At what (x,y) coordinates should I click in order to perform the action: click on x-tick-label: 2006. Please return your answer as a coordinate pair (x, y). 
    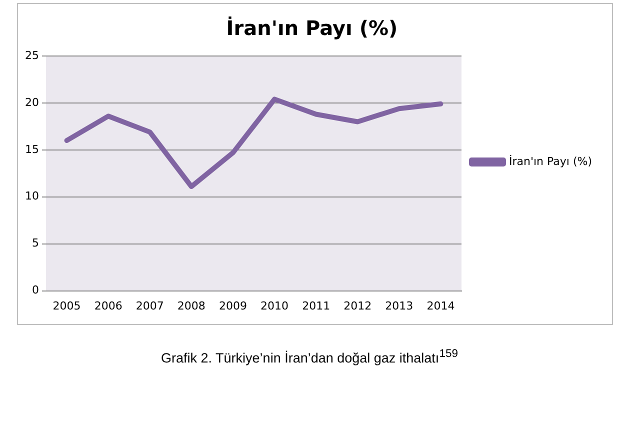
    Looking at the image, I should click on (108, 305).